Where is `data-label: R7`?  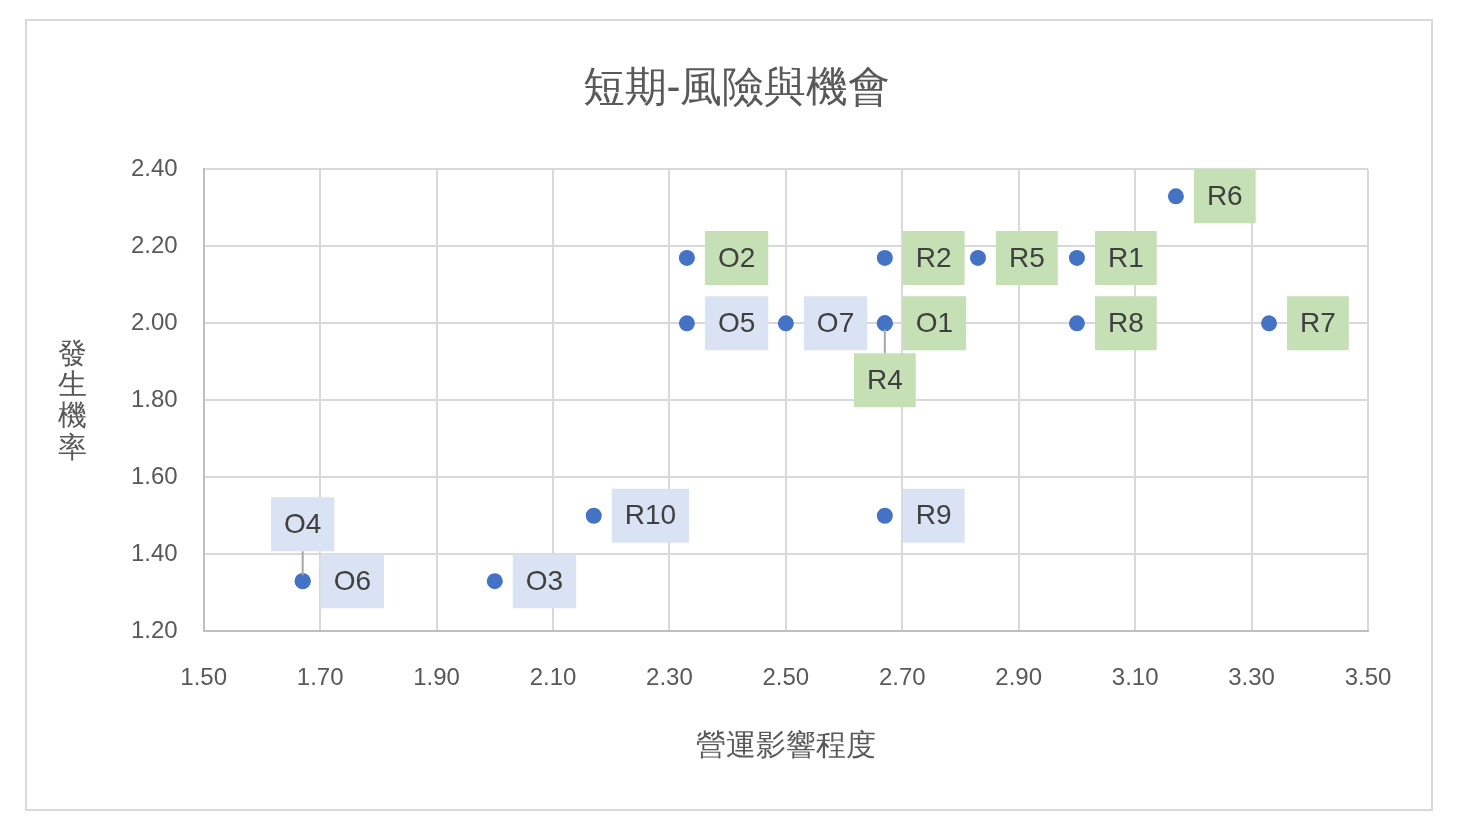 data-label: R7 is located at coordinates (1318, 323).